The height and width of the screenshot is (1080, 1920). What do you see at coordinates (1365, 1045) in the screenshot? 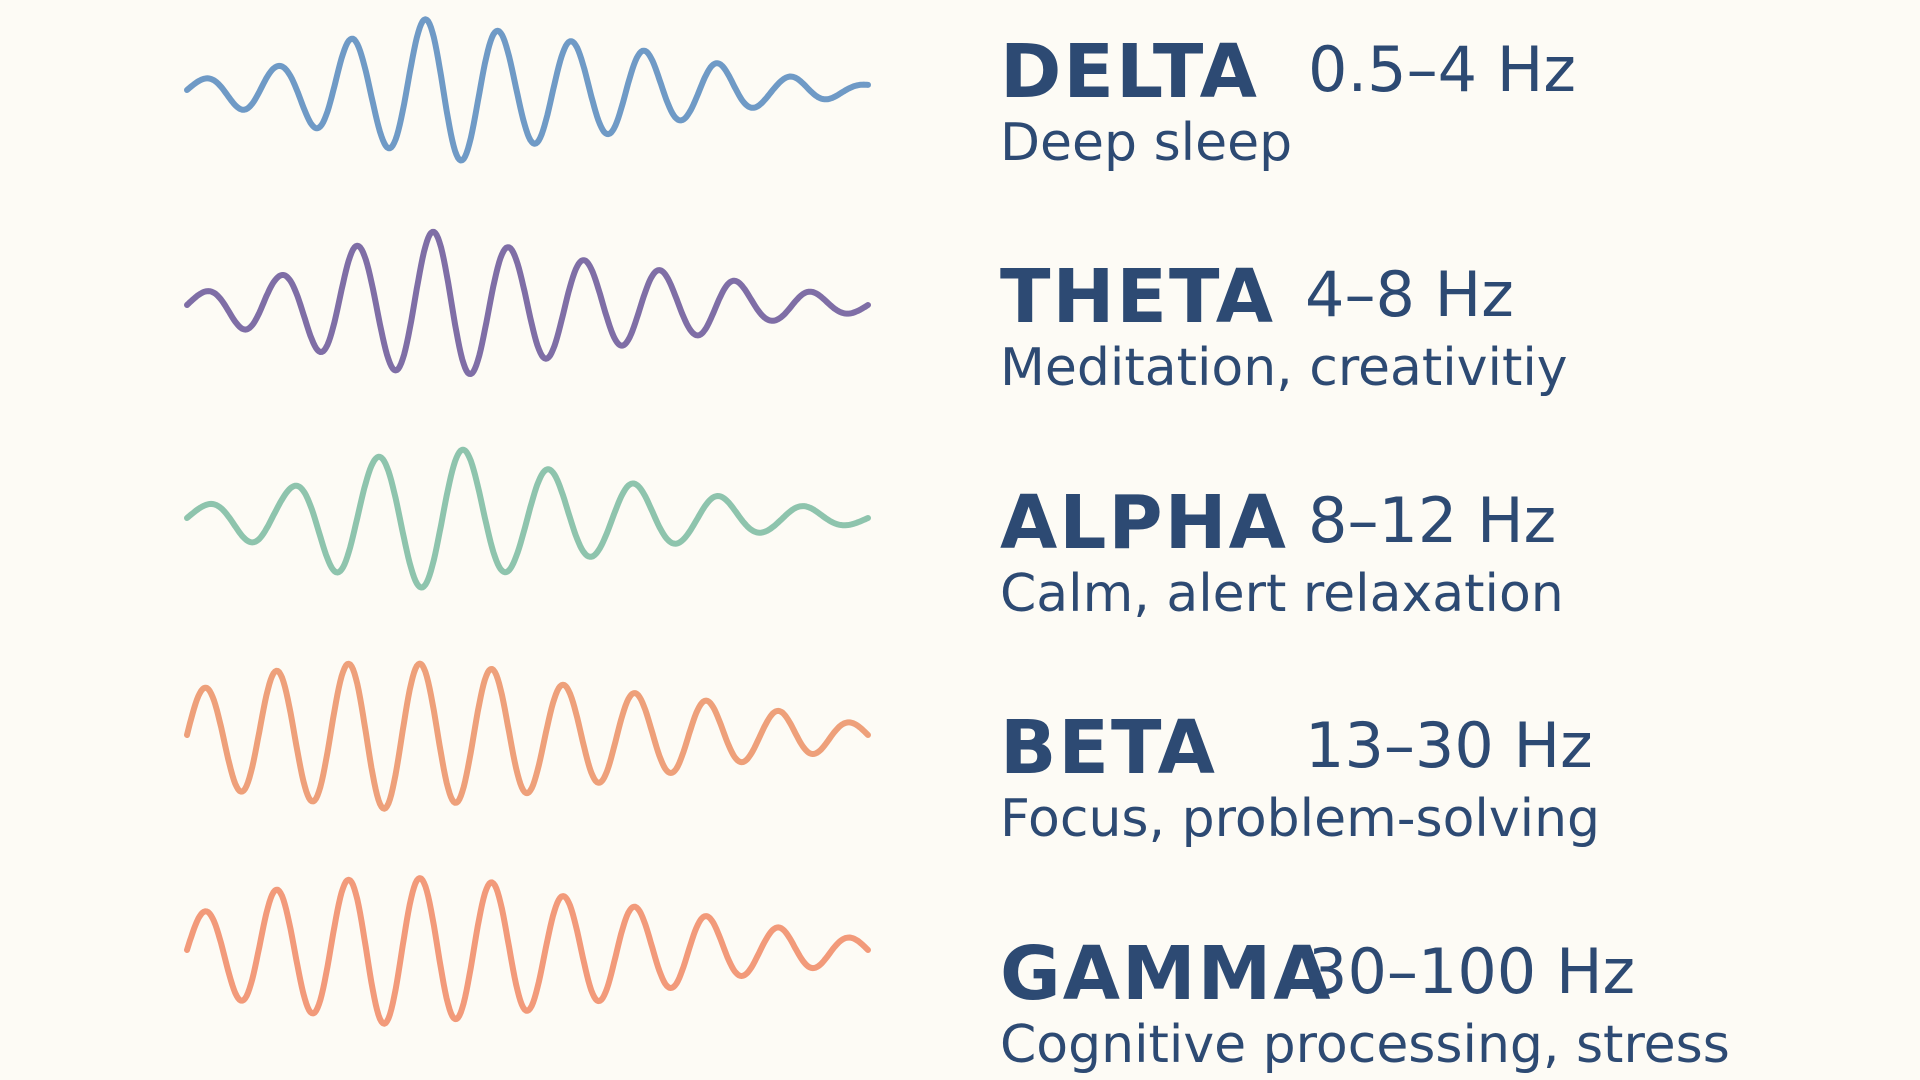
I see `band-description: Cognitive processing, stress` at bounding box center [1365, 1045].